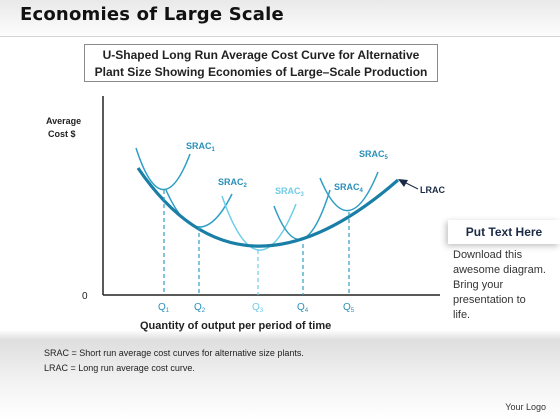  What do you see at coordinates (164, 308) in the screenshot?
I see `q1-label: Q1` at bounding box center [164, 308].